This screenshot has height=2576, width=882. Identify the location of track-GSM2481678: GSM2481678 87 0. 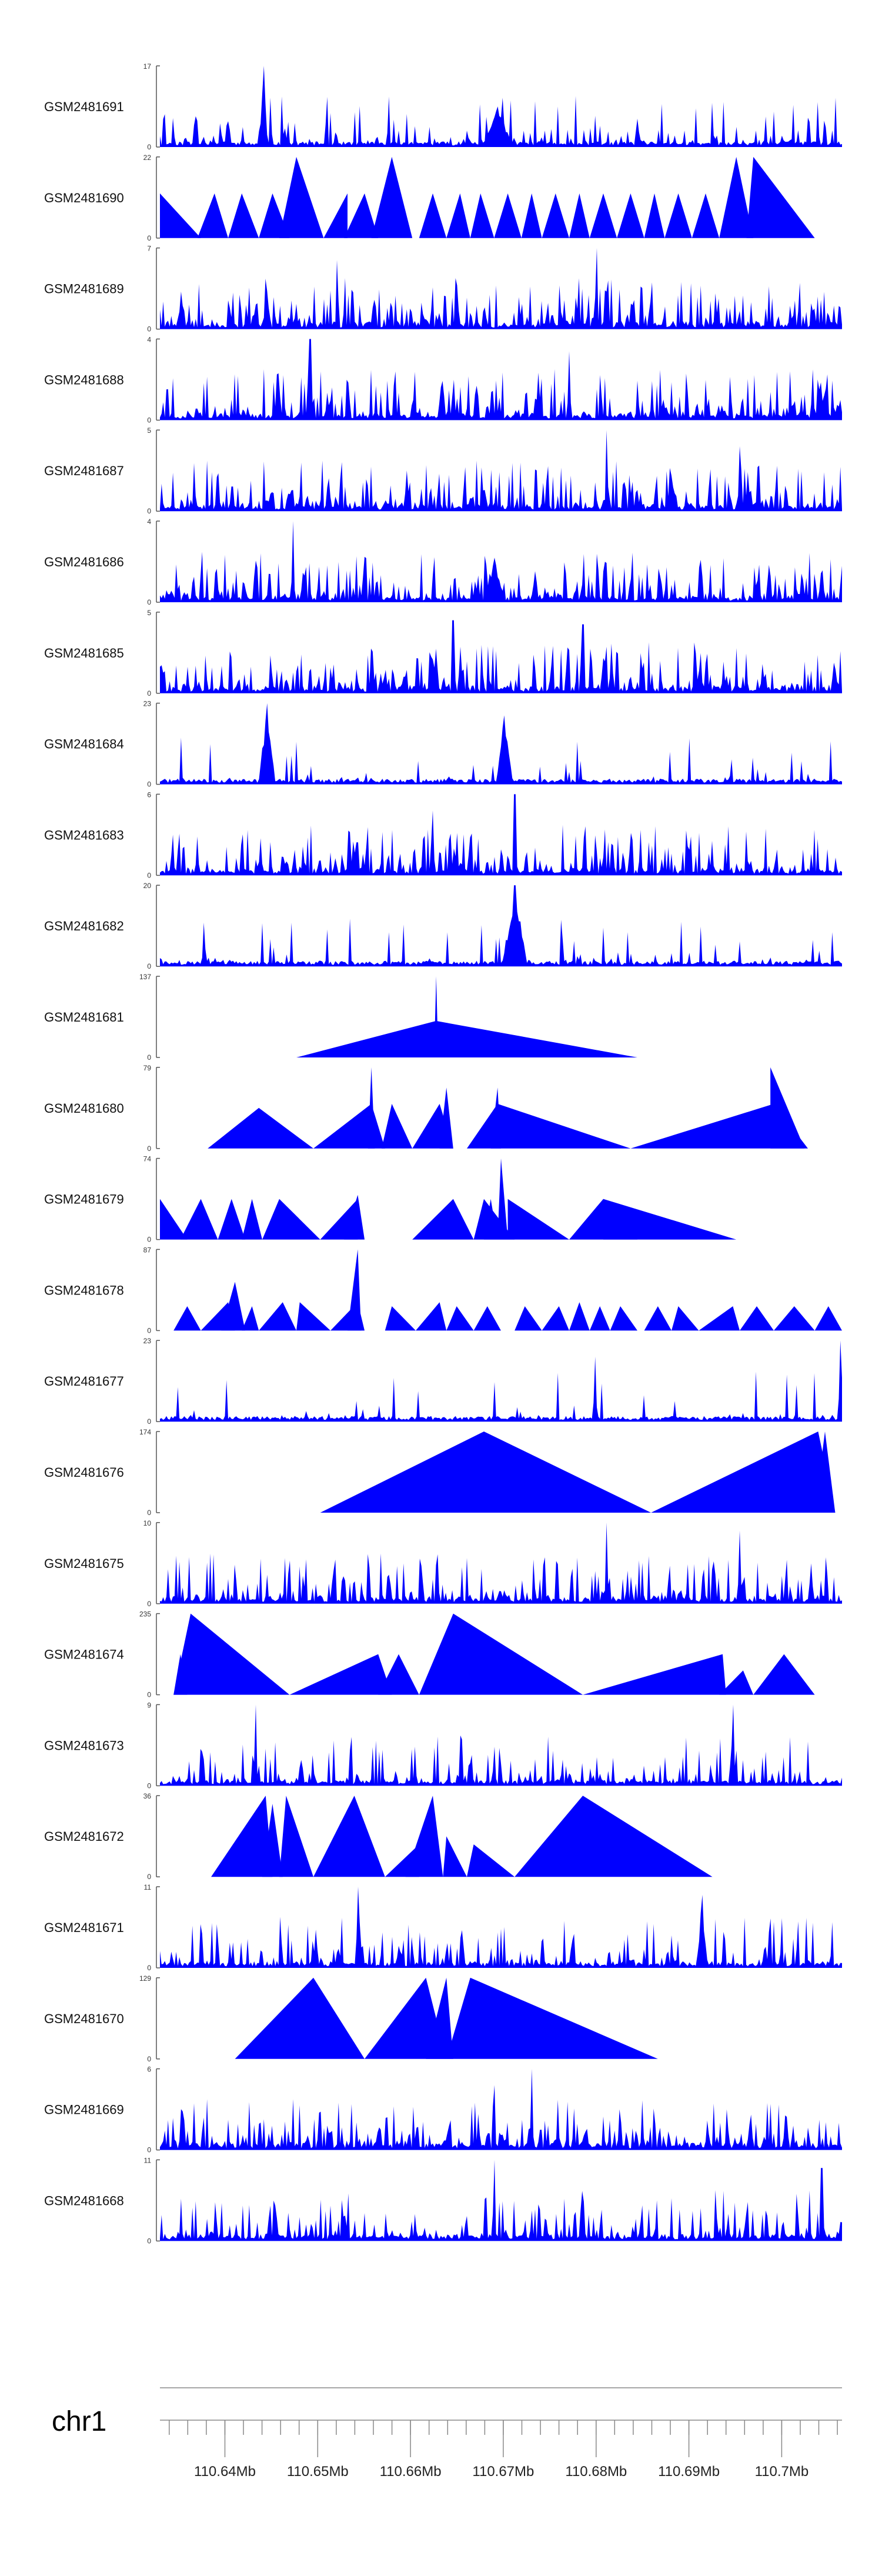
(443, 1290).